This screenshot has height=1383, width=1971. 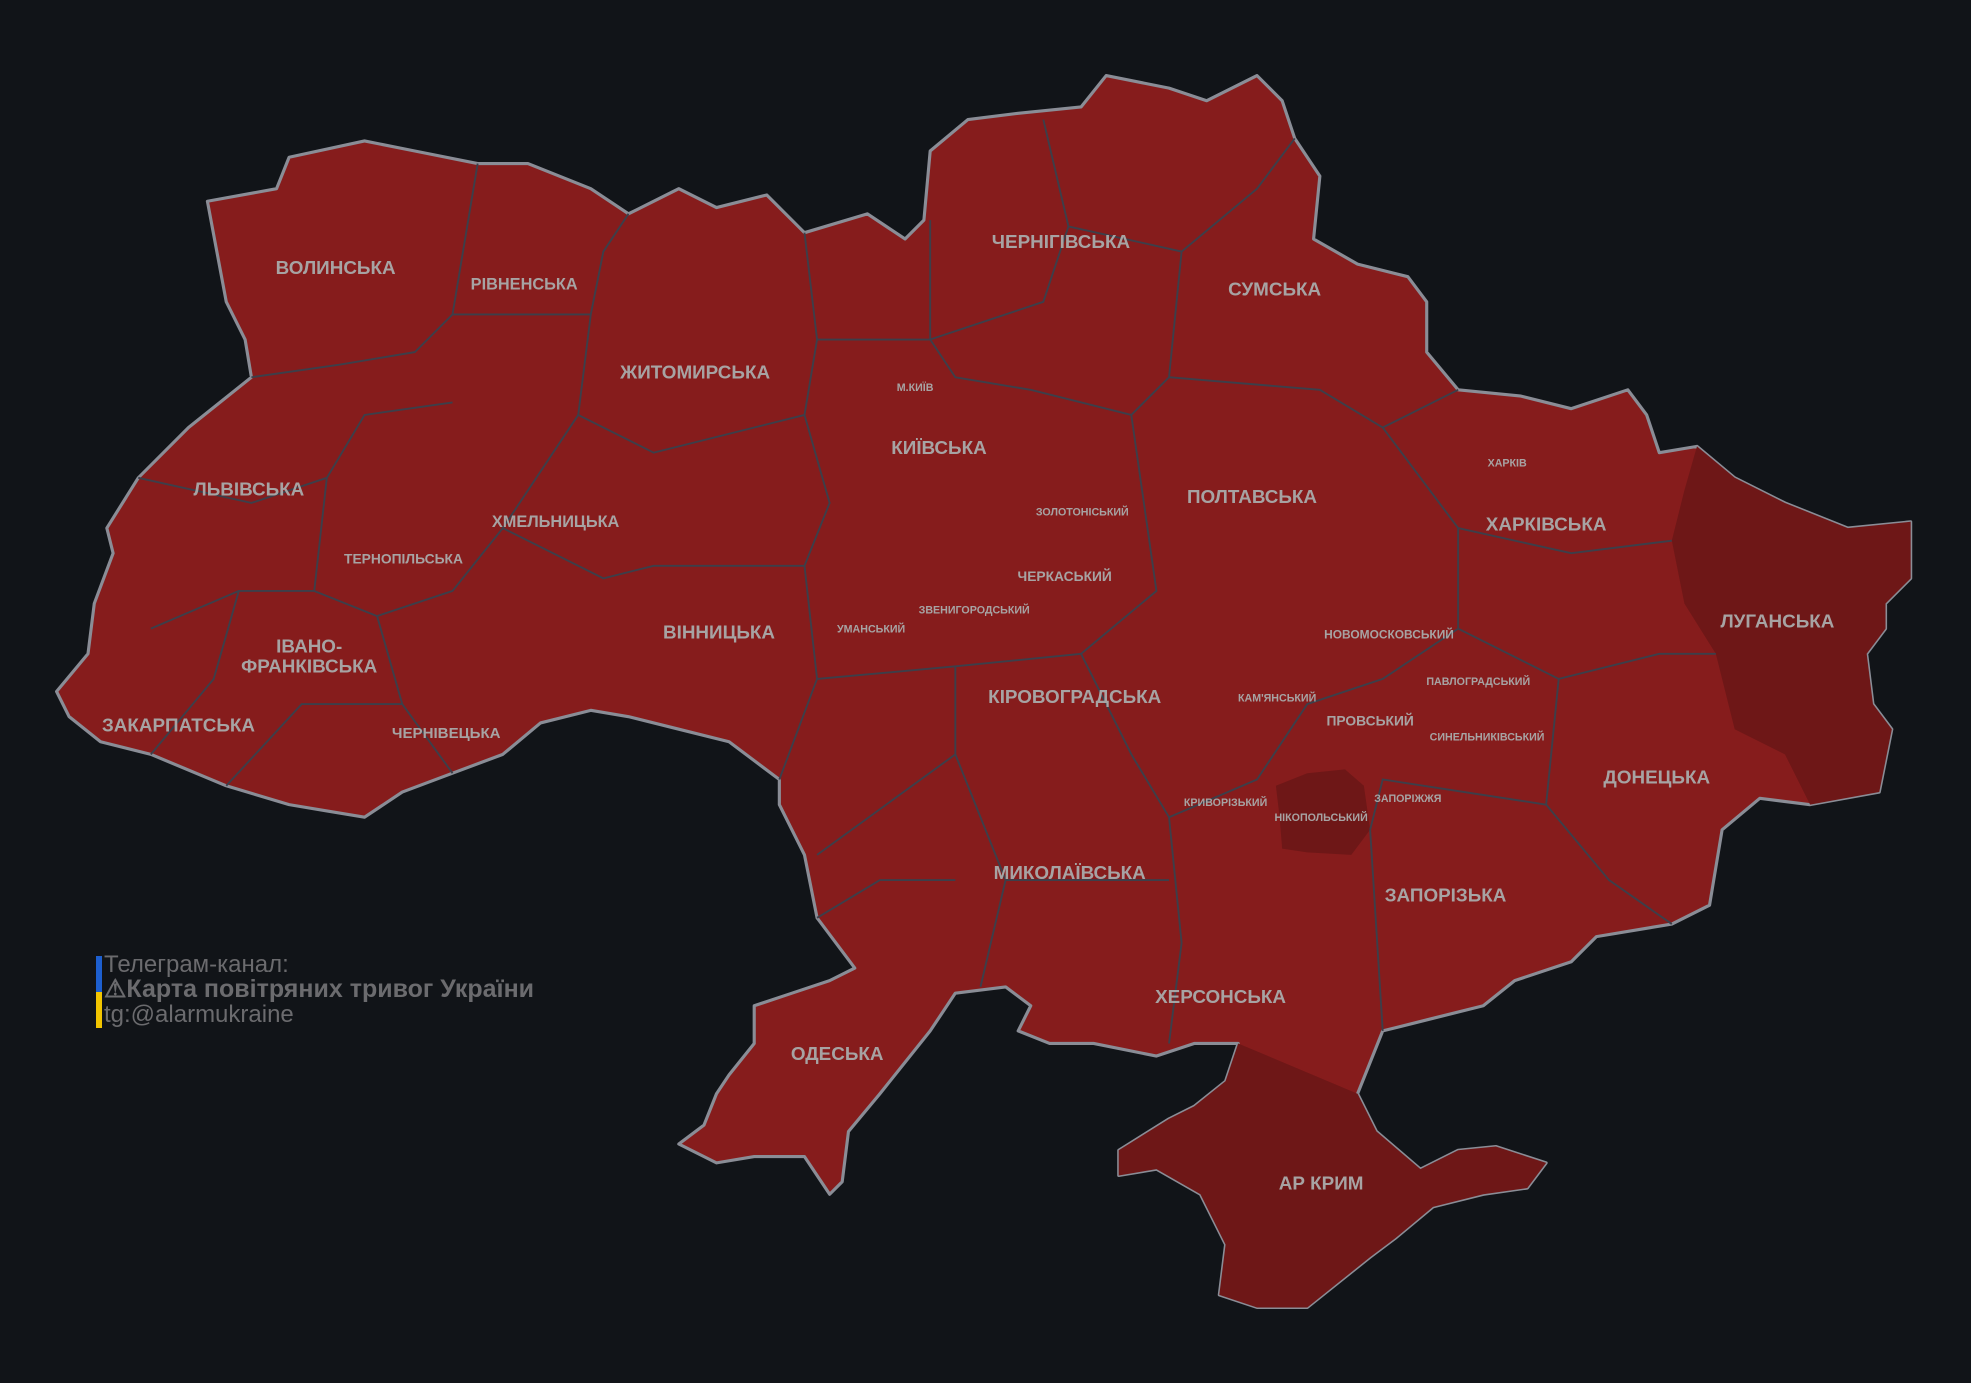 What do you see at coordinates (1546, 524) in the screenshot?
I see `label-kharkivska: ХАРКІВСЬКА` at bounding box center [1546, 524].